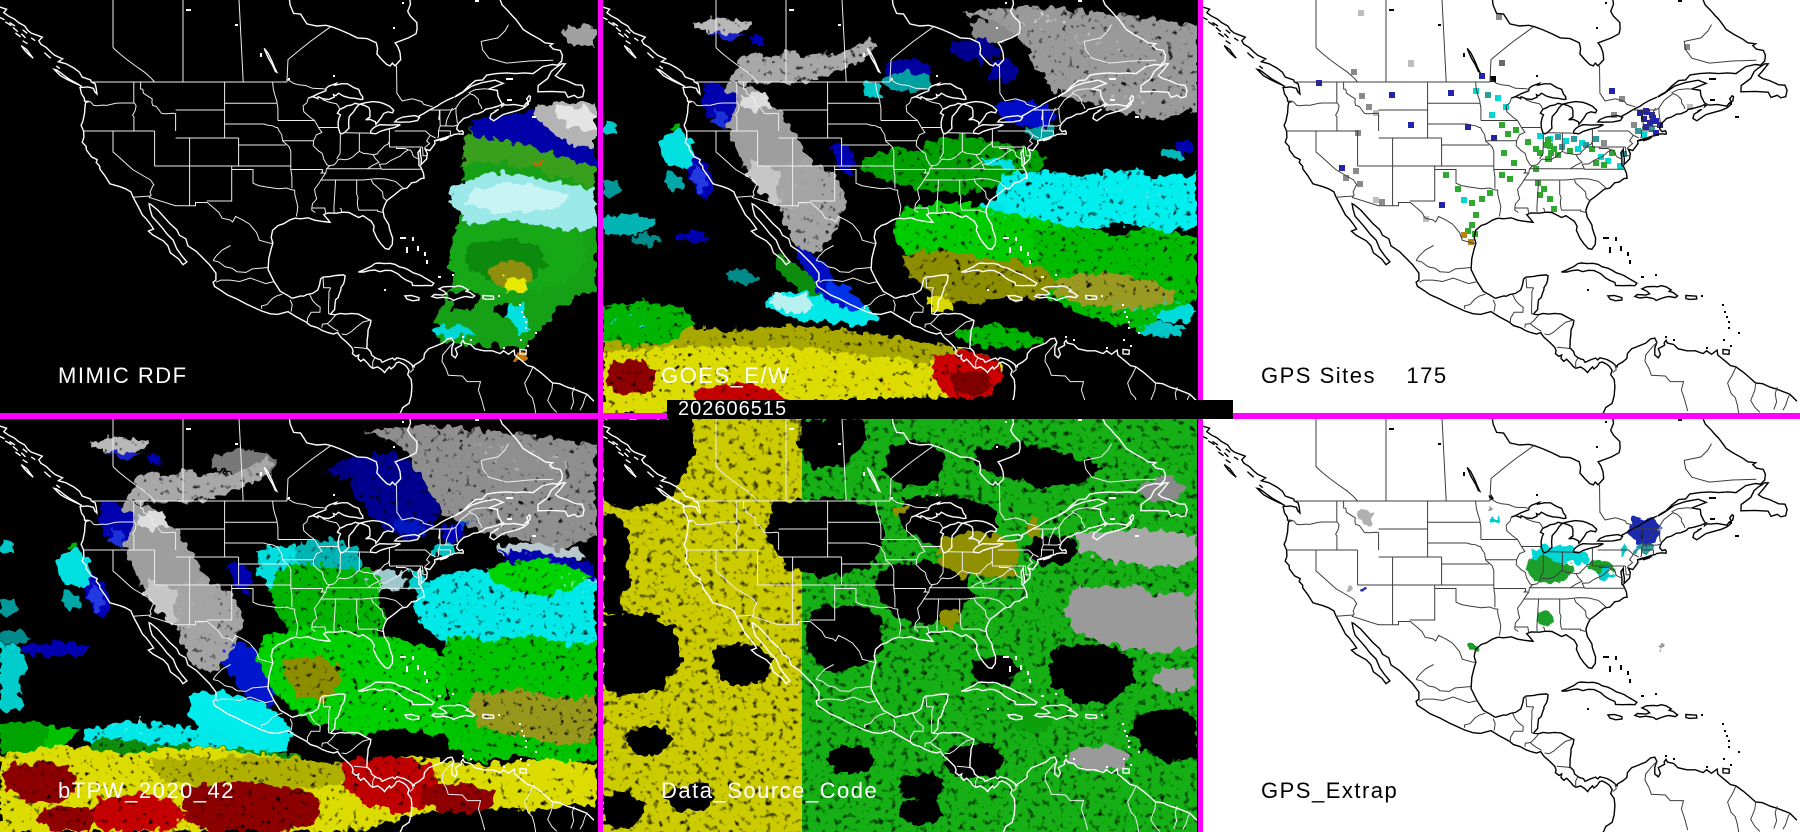 Image resolution: width=1800 pixels, height=832 pixels. Describe the element at coordinates (146, 790) in the screenshot. I see `svg-text: bTPW_2020_42` at that location.